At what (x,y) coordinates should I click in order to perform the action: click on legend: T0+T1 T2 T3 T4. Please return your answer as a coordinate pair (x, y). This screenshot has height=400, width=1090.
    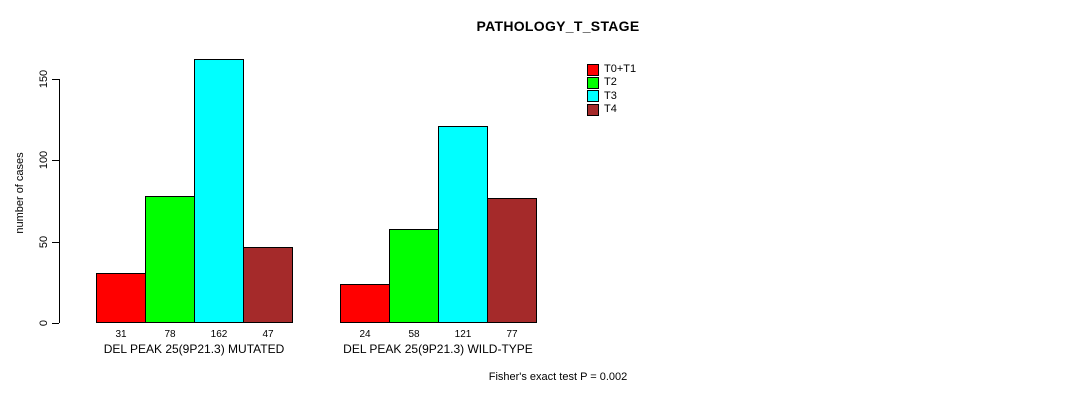
    Looking at the image, I should click on (611, 89).